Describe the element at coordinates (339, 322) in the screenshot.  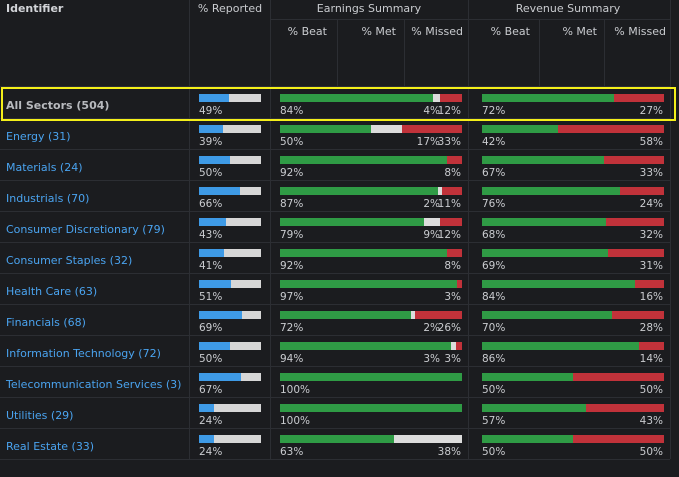
I see `table-row: Financials (68) 69% 72% 2% 26% 70% 28%` at that location.